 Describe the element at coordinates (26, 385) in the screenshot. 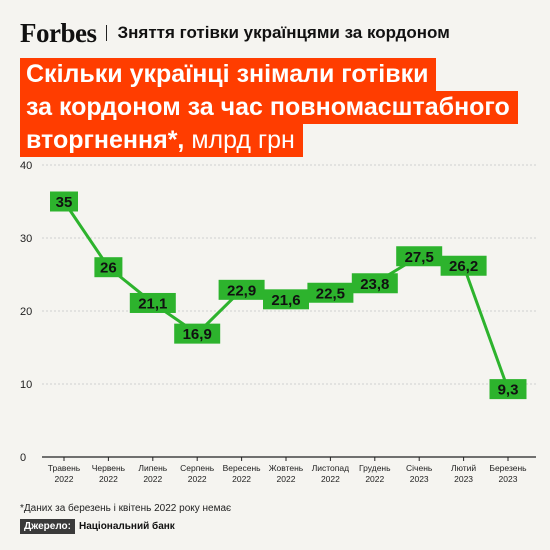

I see `y-tick-label: 10` at that location.